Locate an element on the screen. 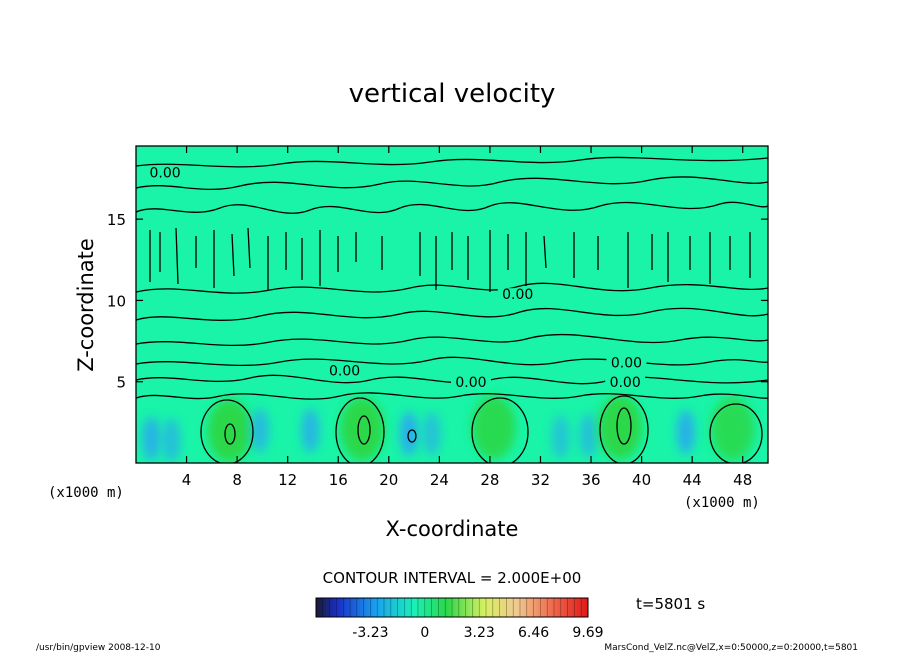 The width and height of the screenshot is (904, 654). y-axis-label: Z-coordinate is located at coordinates (86, 305).